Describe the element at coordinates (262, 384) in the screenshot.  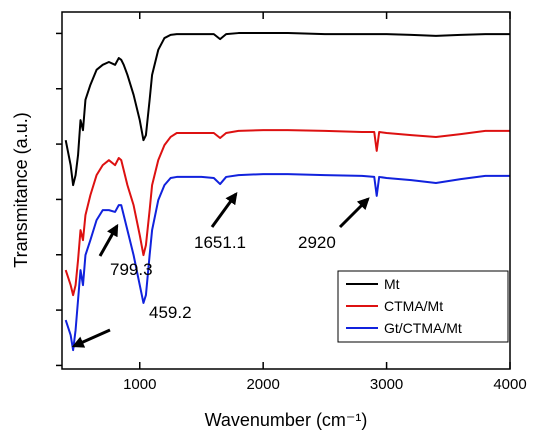
I see `x-tick-label: 2000` at that location.